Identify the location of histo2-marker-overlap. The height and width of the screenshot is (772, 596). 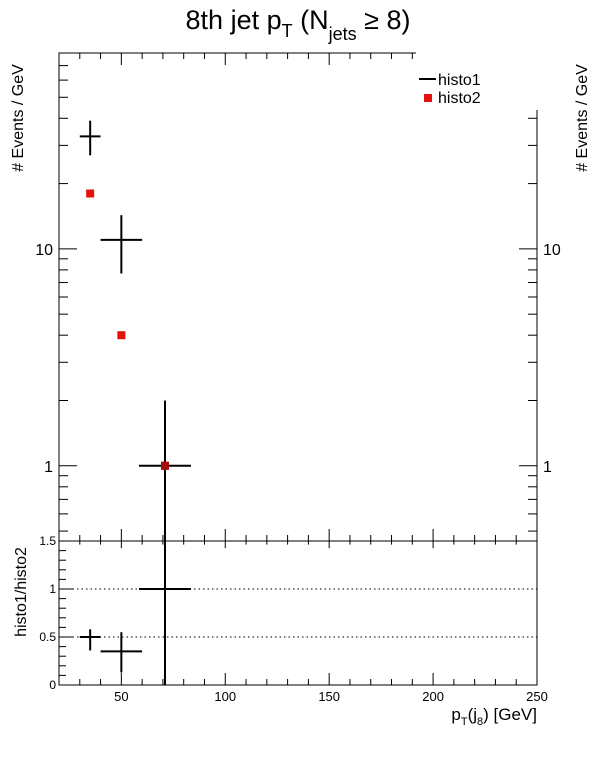
(164, 465).